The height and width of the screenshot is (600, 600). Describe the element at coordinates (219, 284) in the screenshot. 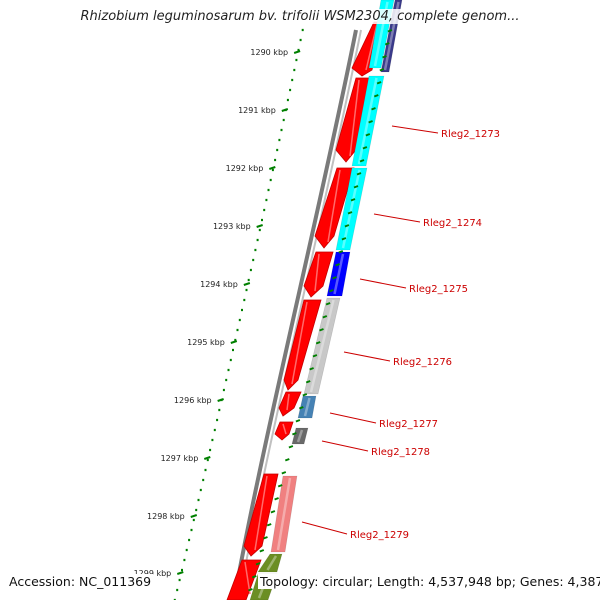

I see `ruler-tick-label: 1294 kbp` at that location.